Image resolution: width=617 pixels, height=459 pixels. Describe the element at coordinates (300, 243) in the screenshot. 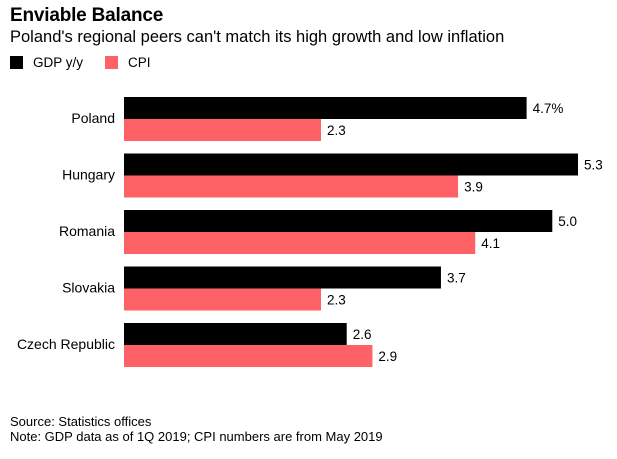

I see `bar-cpi-romania` at that location.